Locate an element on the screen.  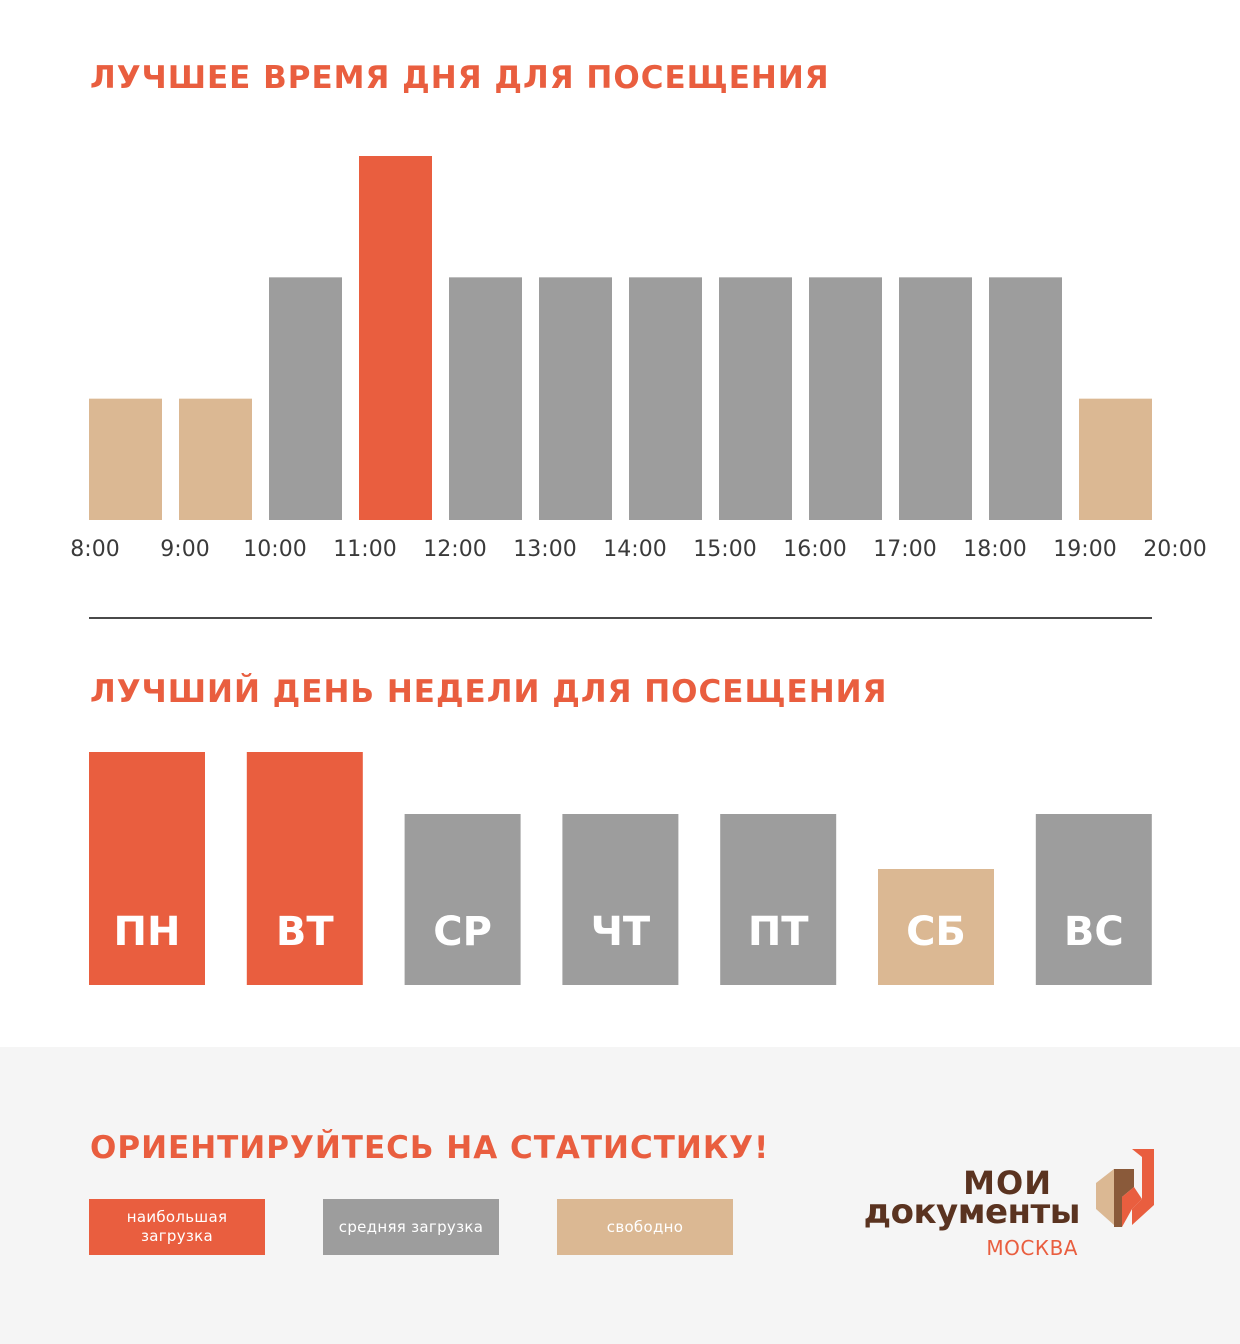
time-bar-10:00–11:00 is located at coordinates (305, 398).